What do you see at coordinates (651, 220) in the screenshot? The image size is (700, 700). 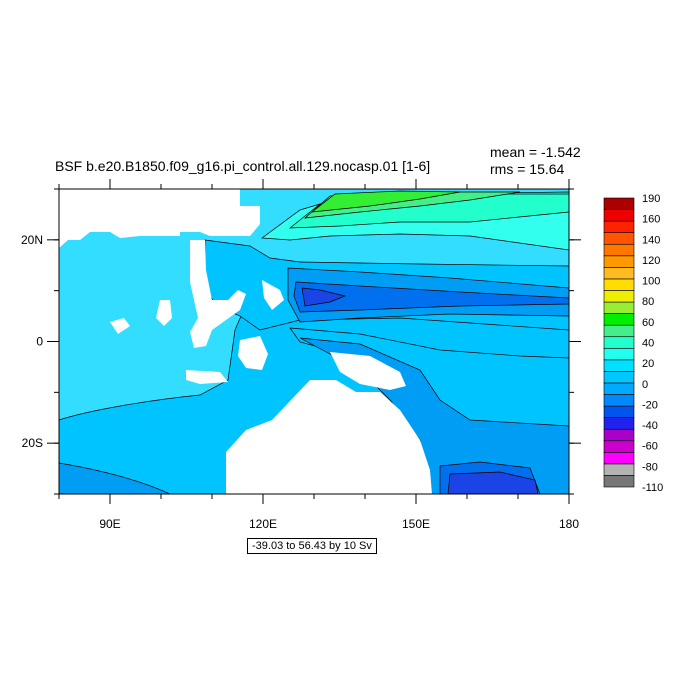 I see `colorbar-label: 160` at bounding box center [651, 220].